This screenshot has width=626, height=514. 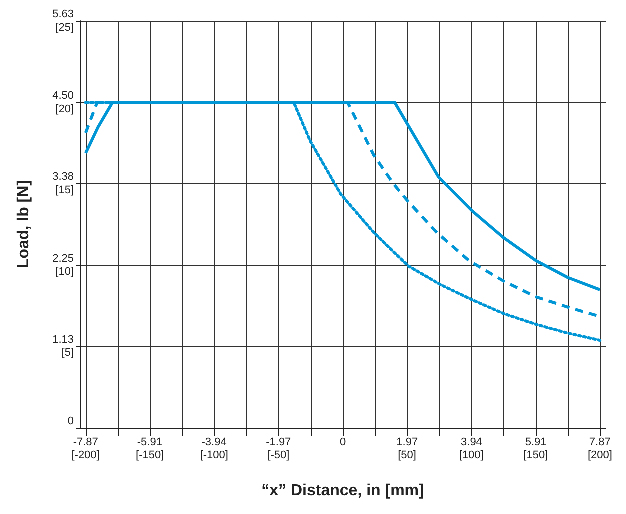 I want to click on y2-tick-label: [25], so click(x=65, y=28).